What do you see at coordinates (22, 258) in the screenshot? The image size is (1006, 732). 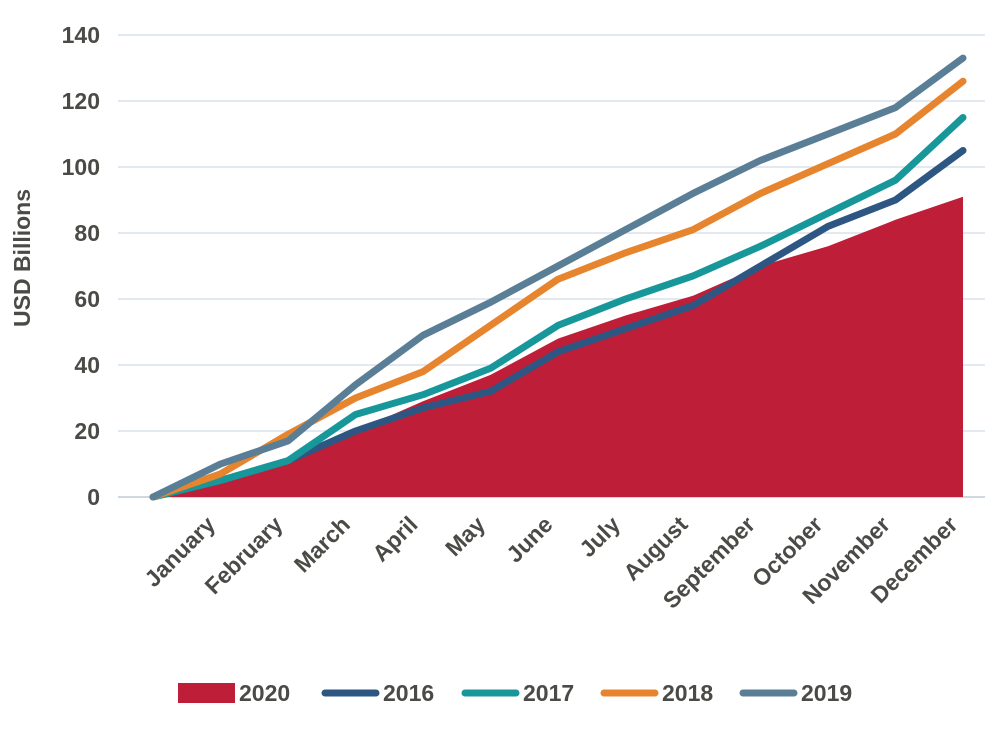 I see `y-axis-label: USD Billions` at bounding box center [22, 258].